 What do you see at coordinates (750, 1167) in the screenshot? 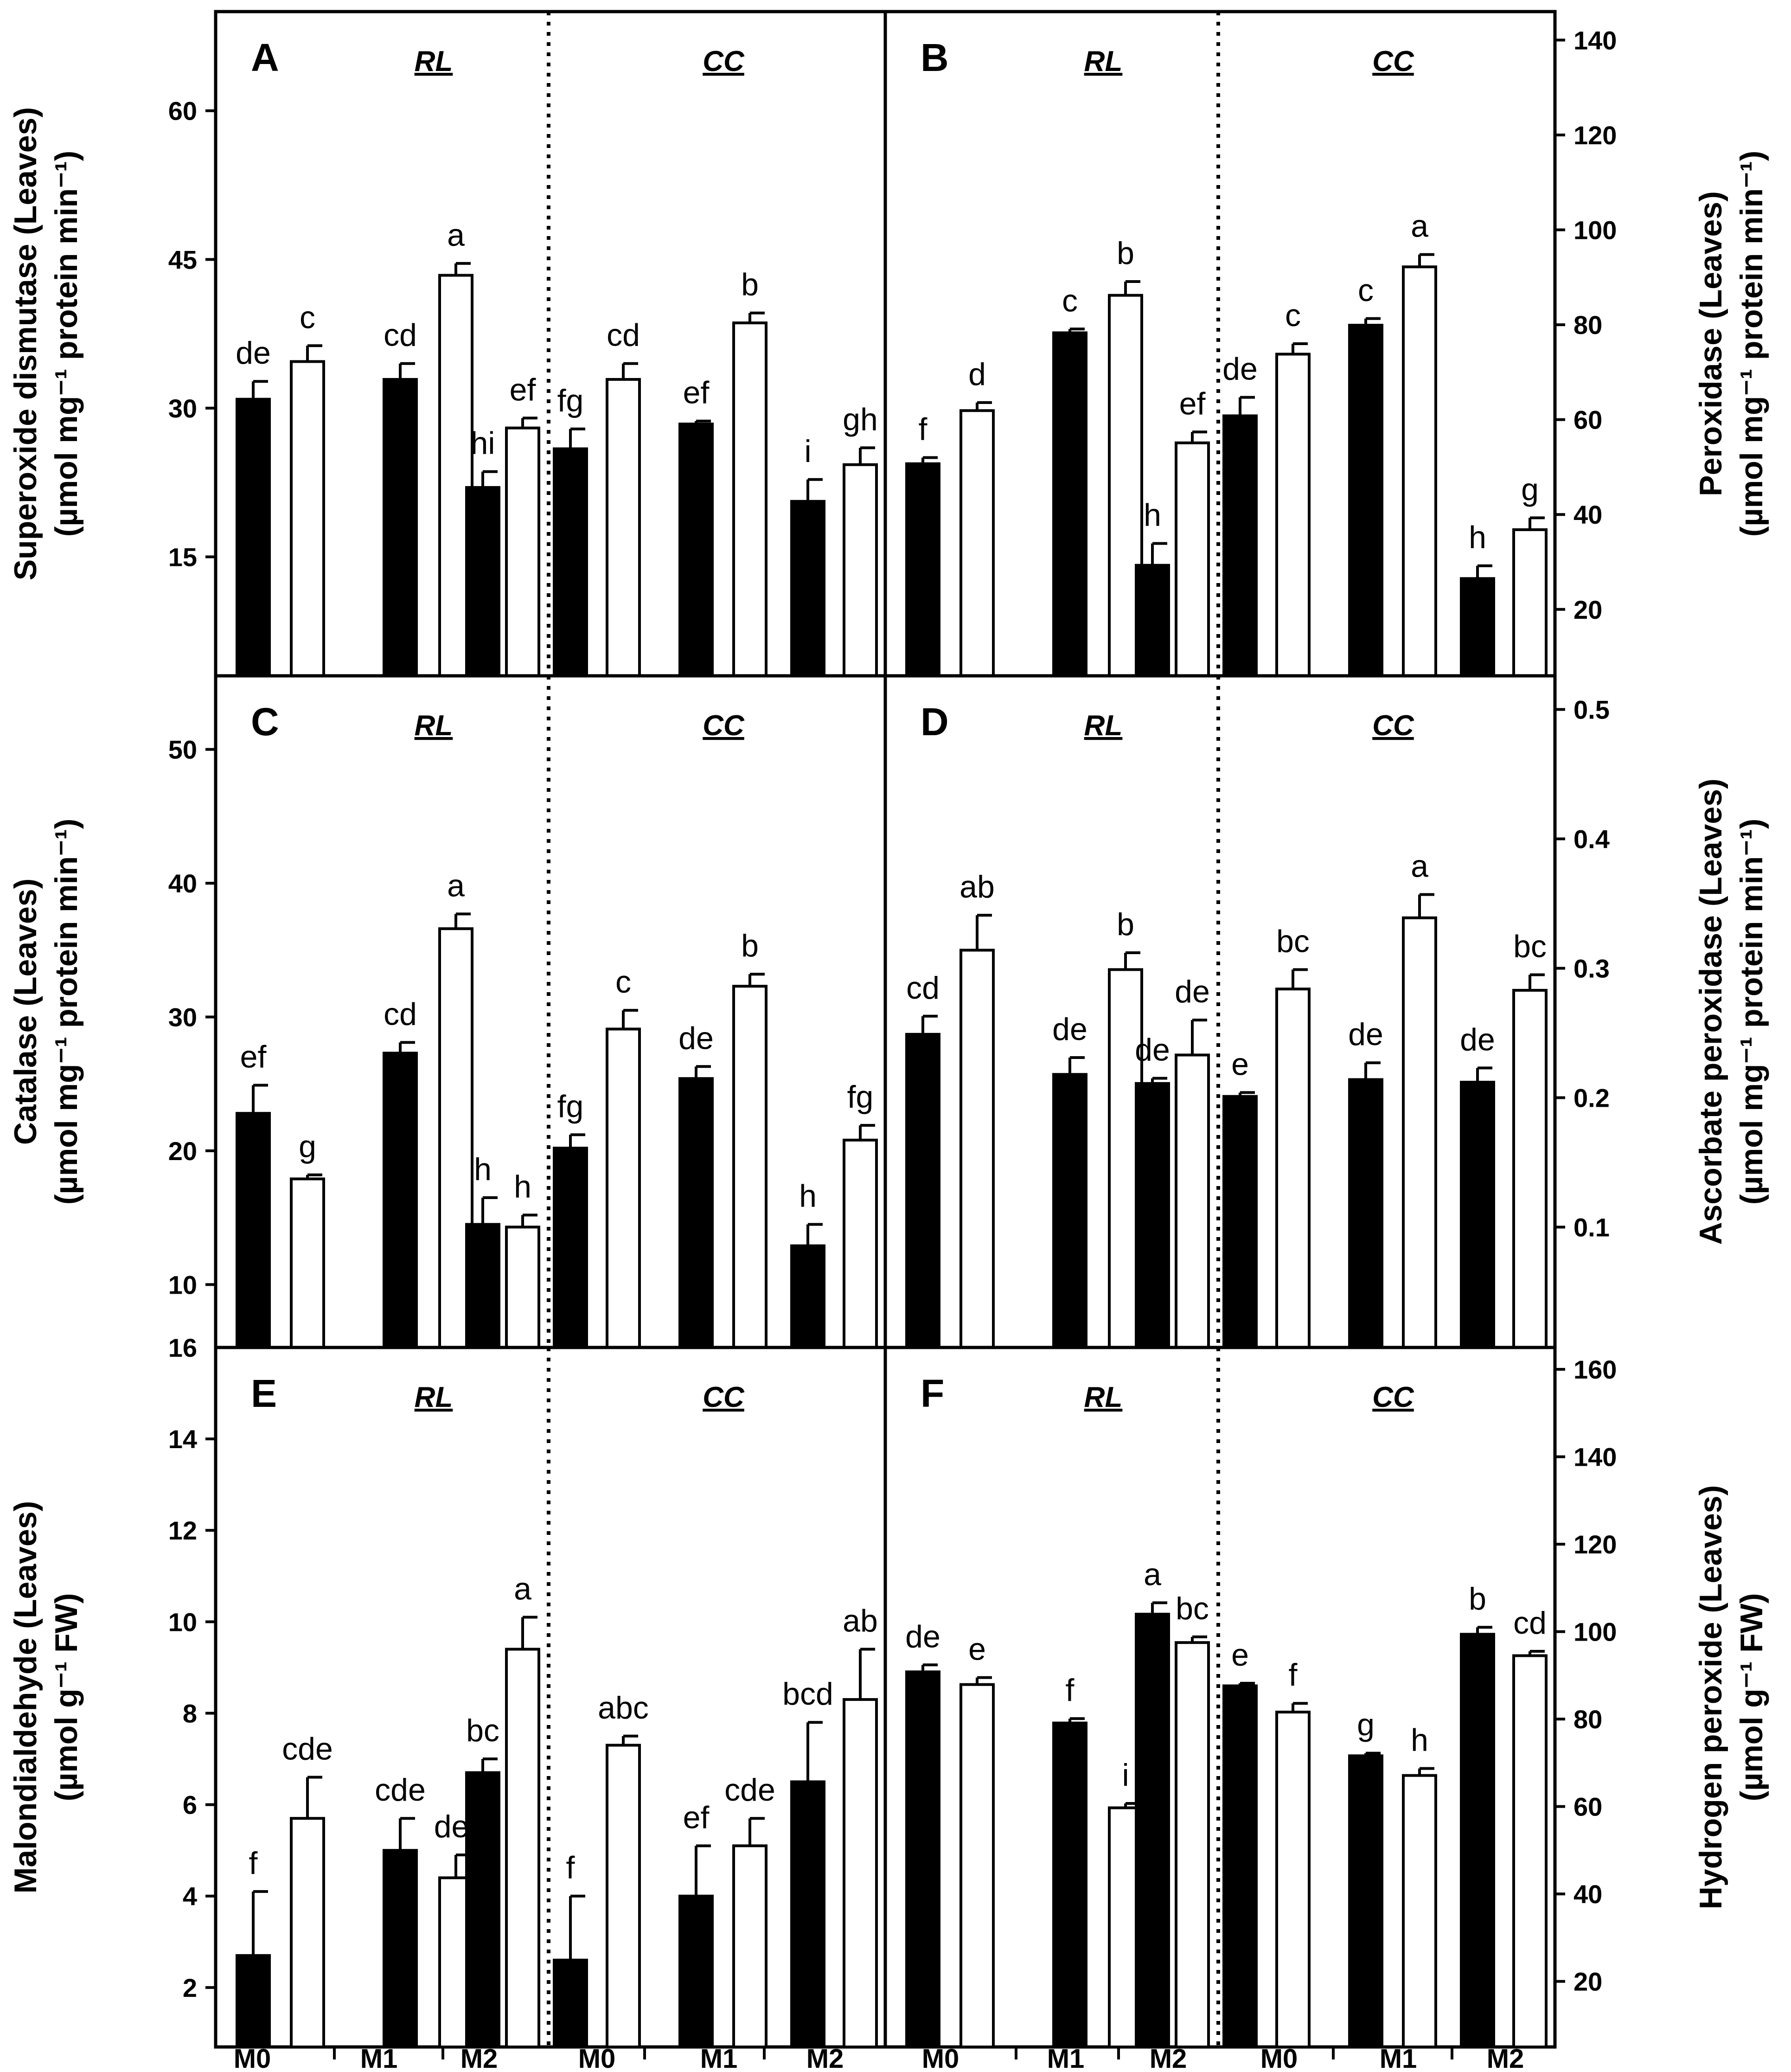
I see `bar-c-cc-m1-white` at bounding box center [750, 1167].